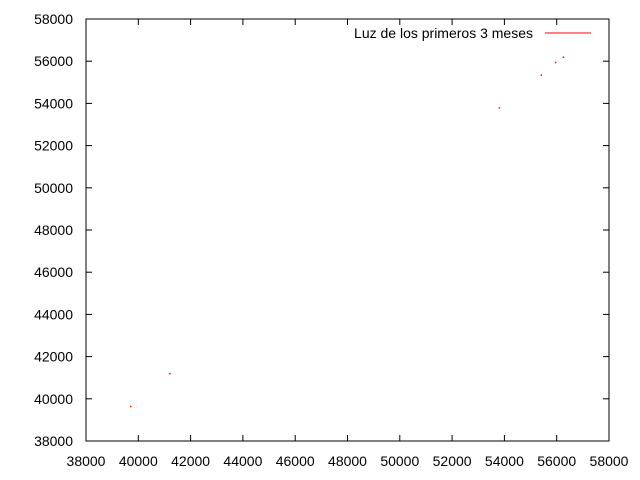 The width and height of the screenshot is (640, 480). Describe the element at coordinates (443, 33) in the screenshot. I see `legend-label: Luz de los primeros 3 meses` at that location.